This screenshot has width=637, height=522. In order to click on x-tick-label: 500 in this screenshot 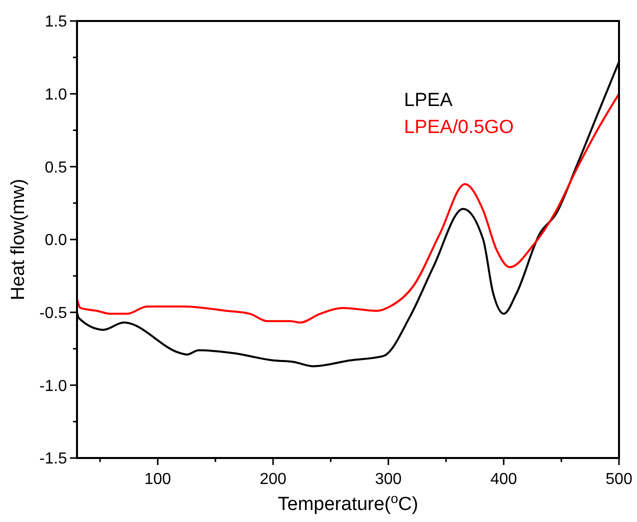, I will do `click(619, 479)`.